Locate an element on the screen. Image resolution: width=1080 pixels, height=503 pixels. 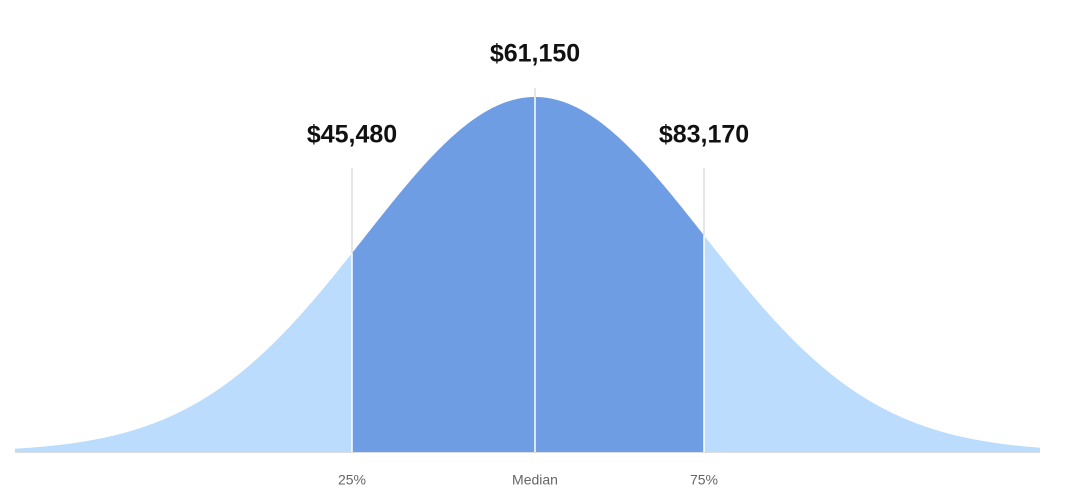
category-label: 25% is located at coordinates (352, 480).